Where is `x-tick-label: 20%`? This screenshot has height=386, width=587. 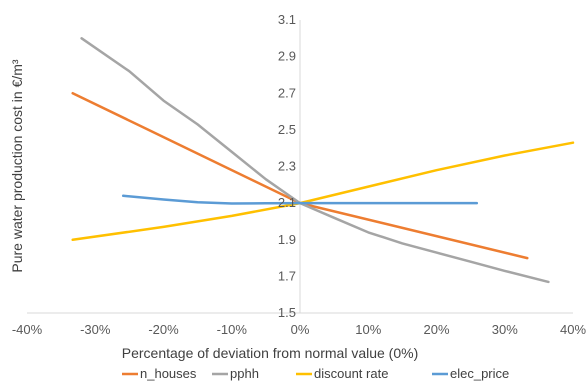 x-tick-label: 20% is located at coordinates (436, 329).